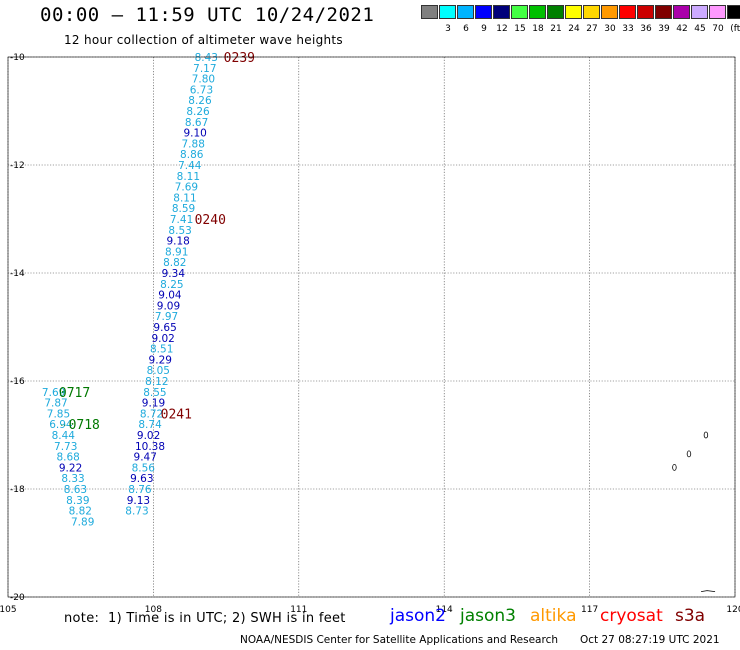 The image size is (740, 650). What do you see at coordinates (664, 29) in the screenshot?
I see `legend-label: 39` at bounding box center [664, 29].